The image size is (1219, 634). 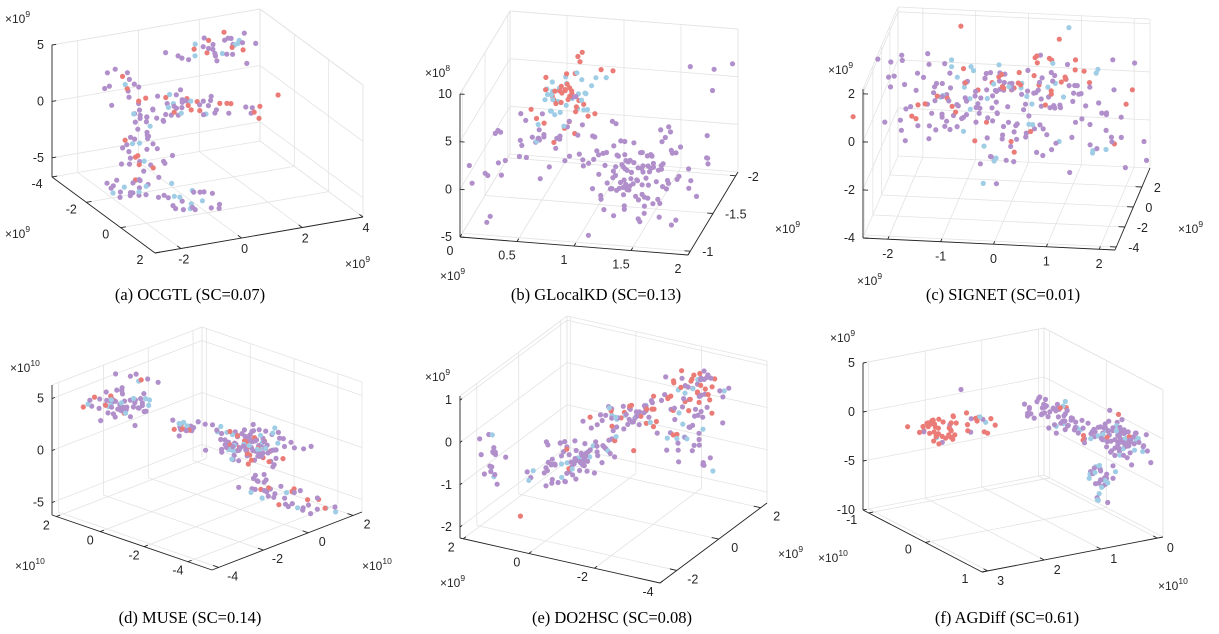 What do you see at coordinates (596, 294) in the screenshot?
I see `caption-b: (b) GLocalKD (SC=0.13)` at bounding box center [596, 294].